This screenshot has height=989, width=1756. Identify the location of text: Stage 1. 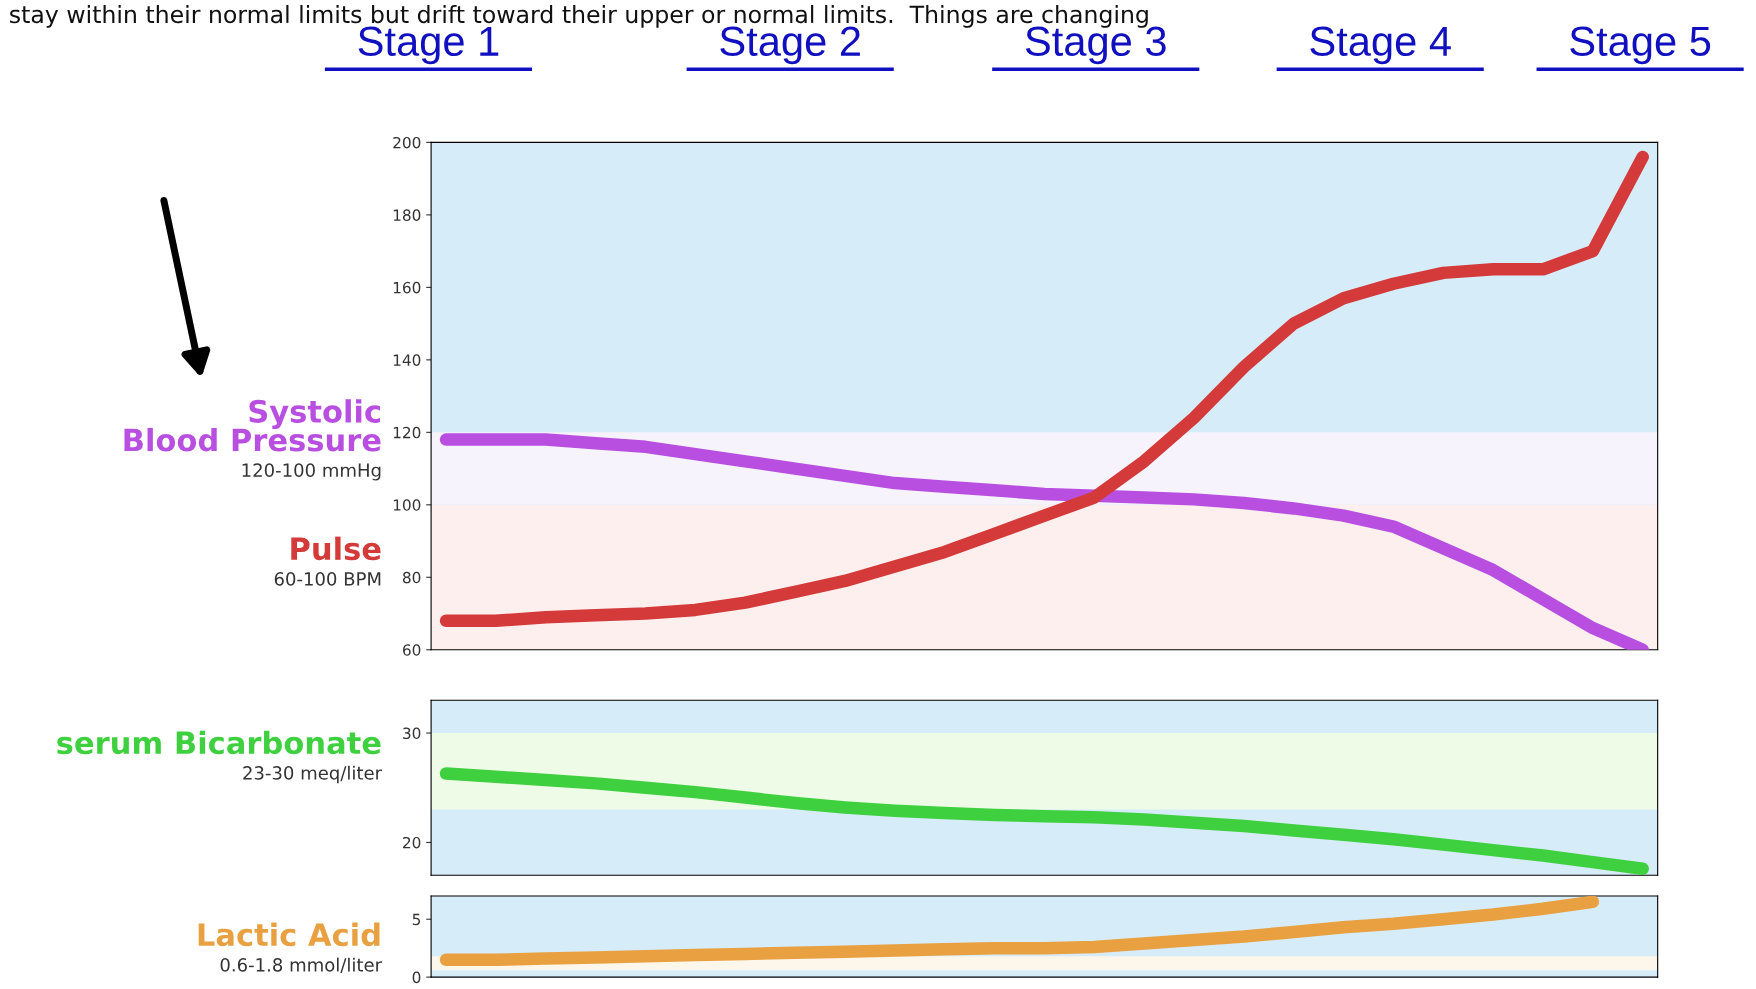
(428, 45).